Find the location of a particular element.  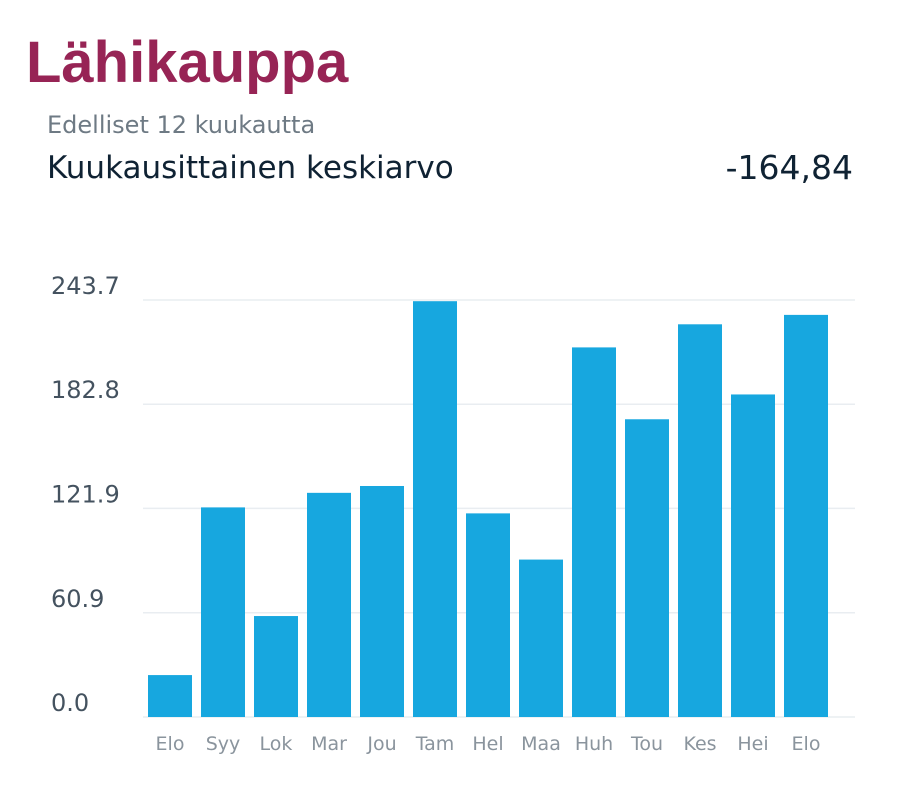

y-tick-label: 0.0 is located at coordinates (70, 703).